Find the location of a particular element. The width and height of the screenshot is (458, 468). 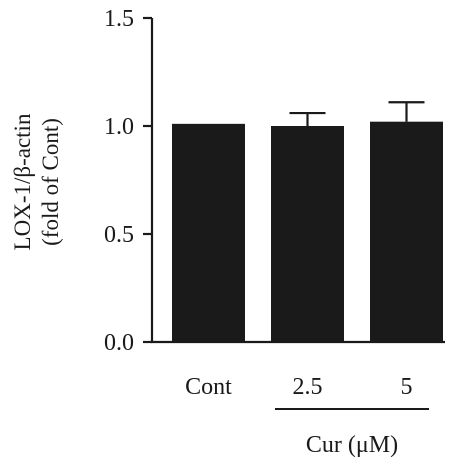

y-tick-label: 1.0 is located at coordinates (119, 127).